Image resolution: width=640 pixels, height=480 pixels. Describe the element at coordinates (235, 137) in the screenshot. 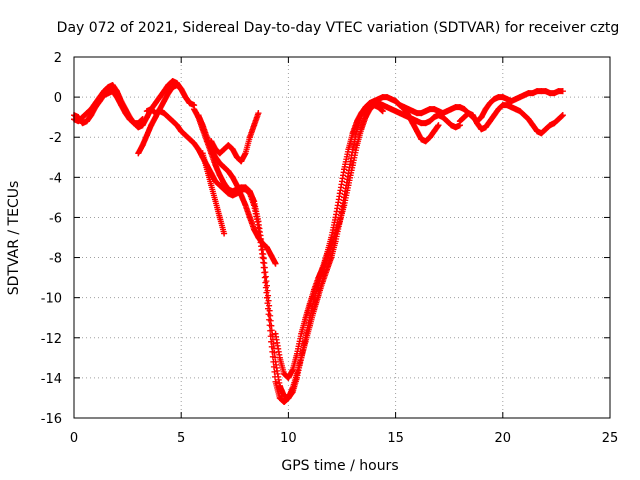

I see `series-sat-h` at that location.